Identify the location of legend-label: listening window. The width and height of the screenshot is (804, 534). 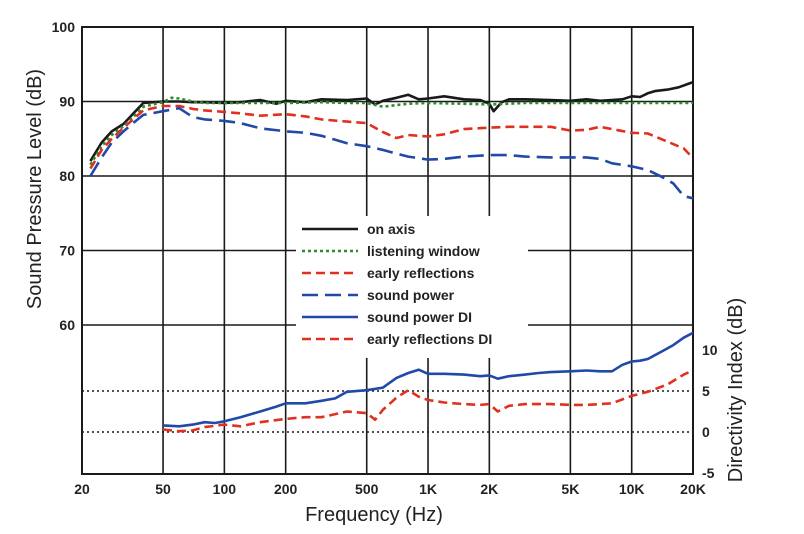
(423, 251).